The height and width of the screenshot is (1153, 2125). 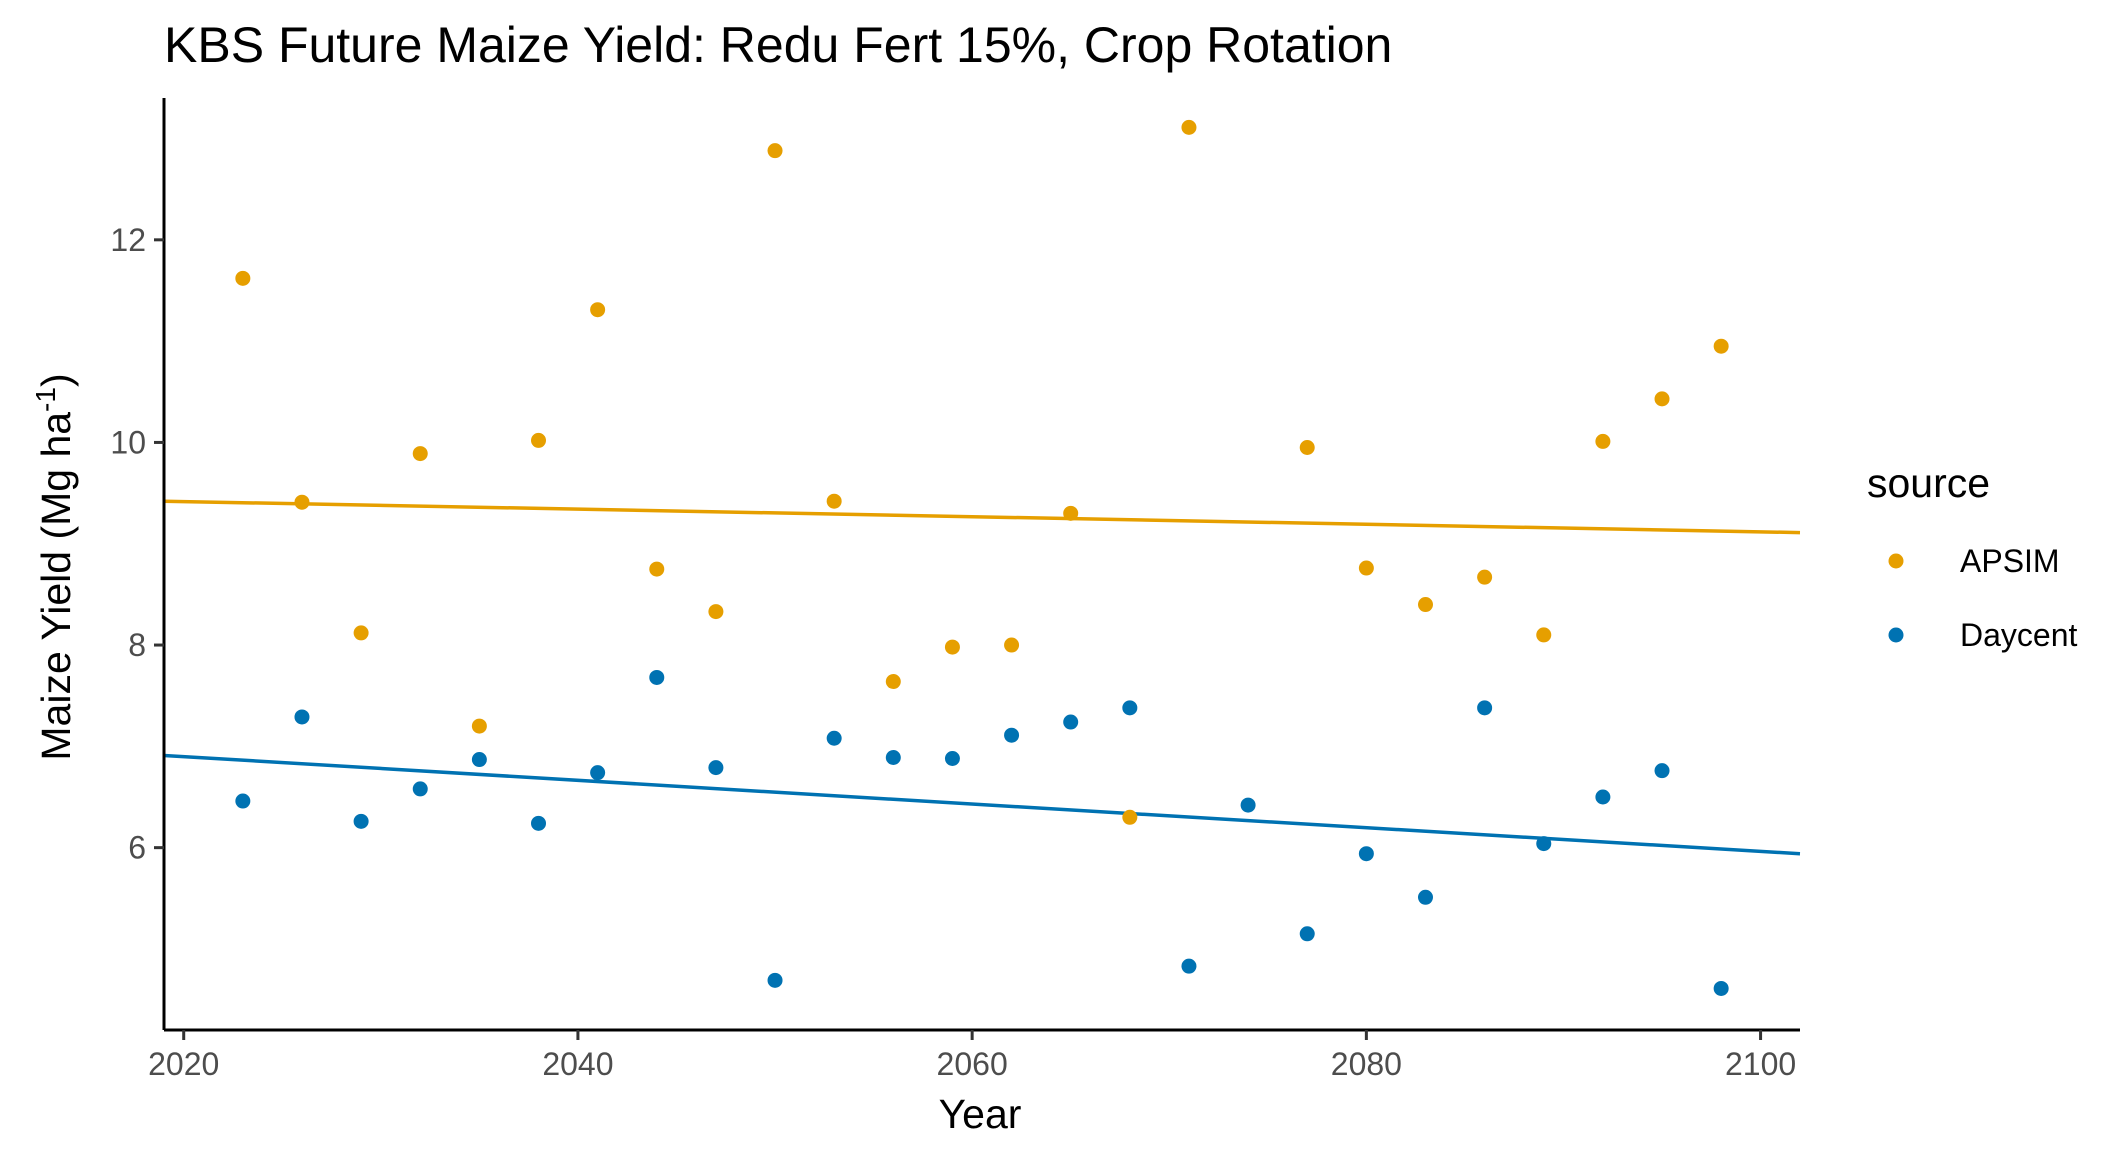 What do you see at coordinates (183, 1064) in the screenshot?
I see `x-tick-label: 2020` at bounding box center [183, 1064].